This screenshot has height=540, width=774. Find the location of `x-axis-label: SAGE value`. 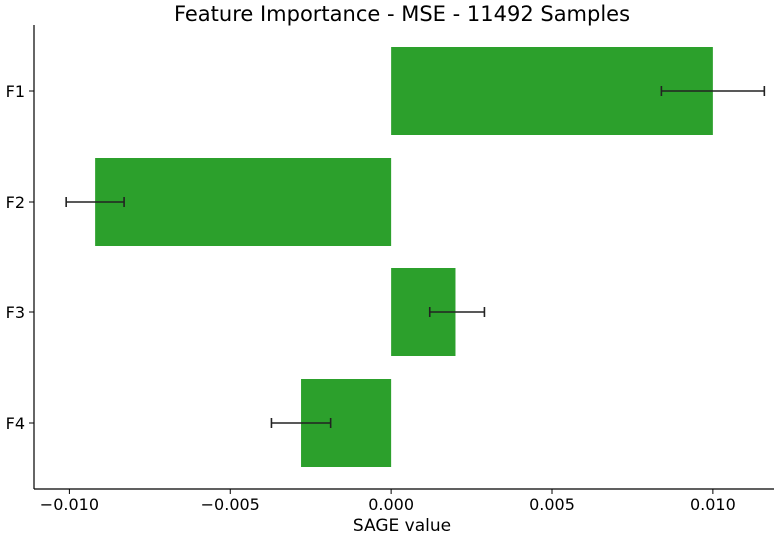

x-axis-label: SAGE value is located at coordinates (402, 526).